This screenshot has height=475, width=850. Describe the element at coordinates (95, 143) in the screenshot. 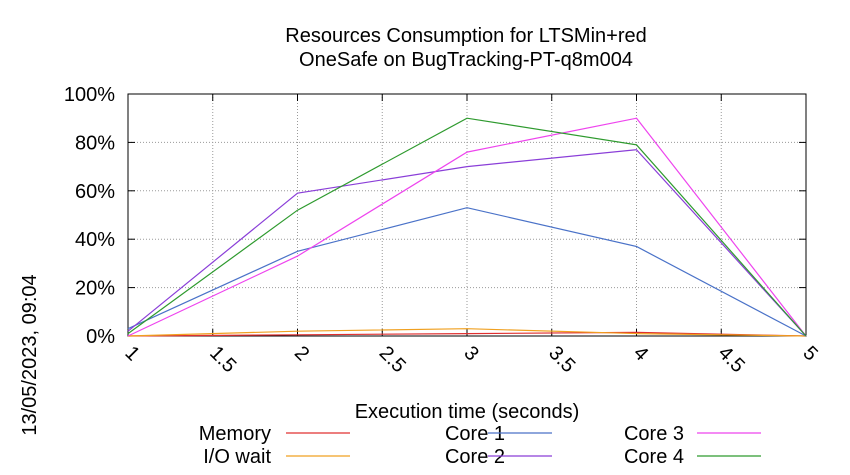

I see `y-tick-label: 80%` at that location.